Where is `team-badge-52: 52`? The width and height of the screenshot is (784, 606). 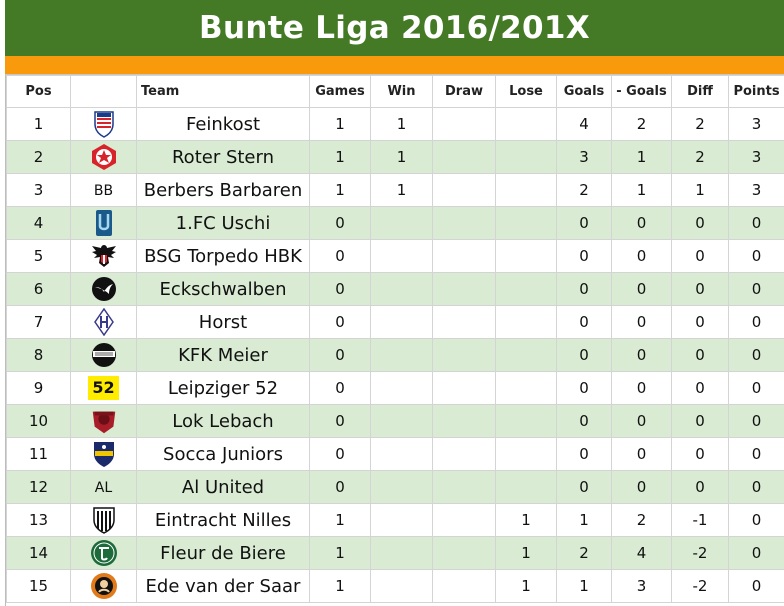 team-badge-52: 52 is located at coordinates (103, 388).